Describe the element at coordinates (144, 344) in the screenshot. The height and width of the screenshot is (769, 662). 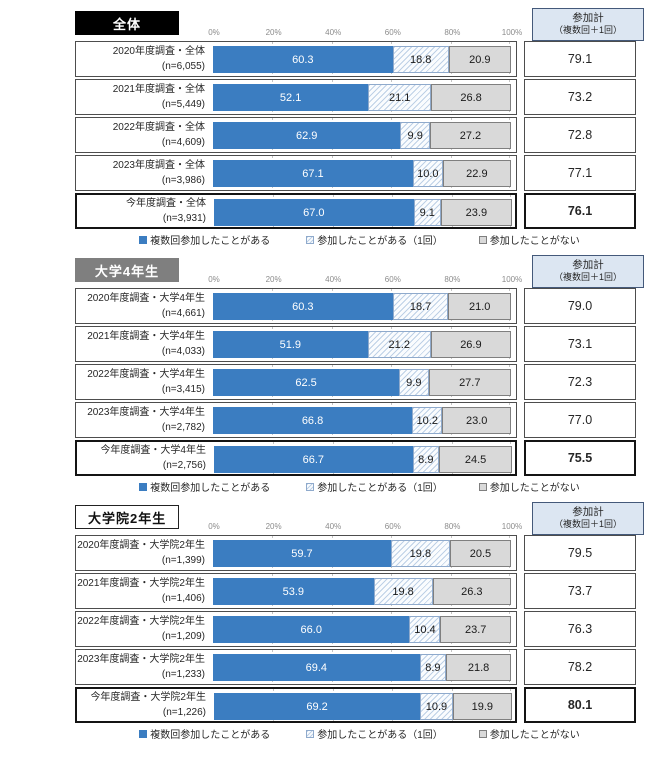
I see `row-label: 2021年度調査・大学4年生 (n=4,033)` at that location.